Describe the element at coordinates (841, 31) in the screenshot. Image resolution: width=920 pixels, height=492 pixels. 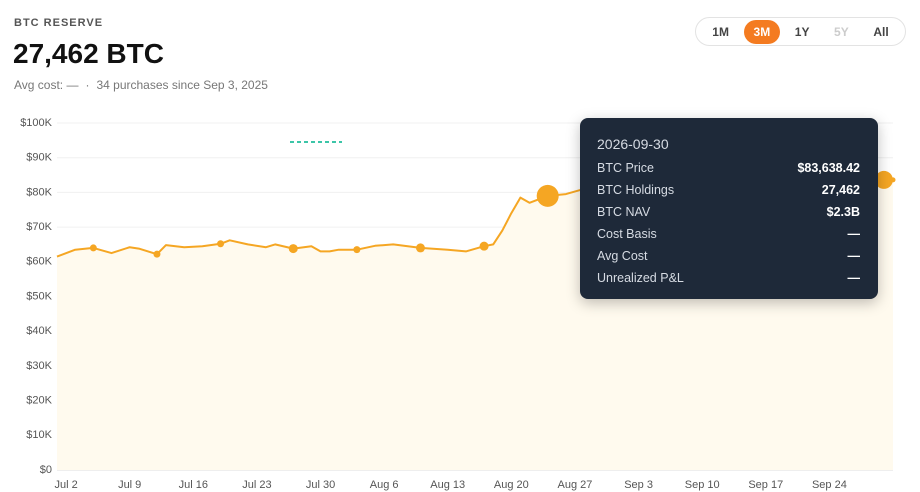
I see `range-button: 5Y` at that location.